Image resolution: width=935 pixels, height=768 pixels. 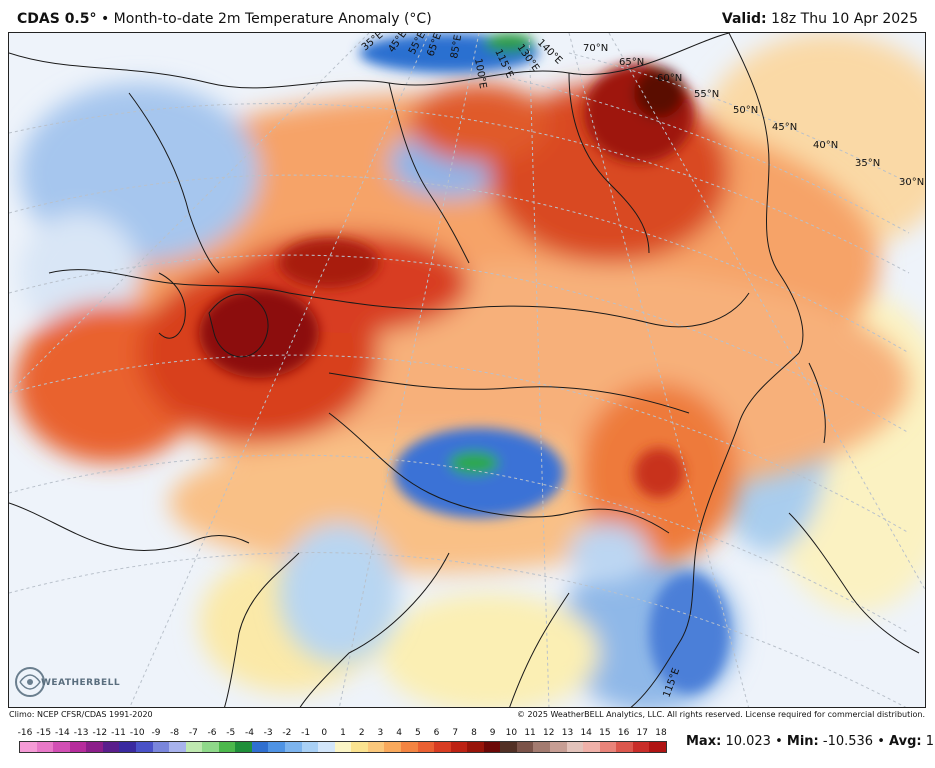 I want to click on colorbar-tick-label: -5, so click(x=231, y=733).